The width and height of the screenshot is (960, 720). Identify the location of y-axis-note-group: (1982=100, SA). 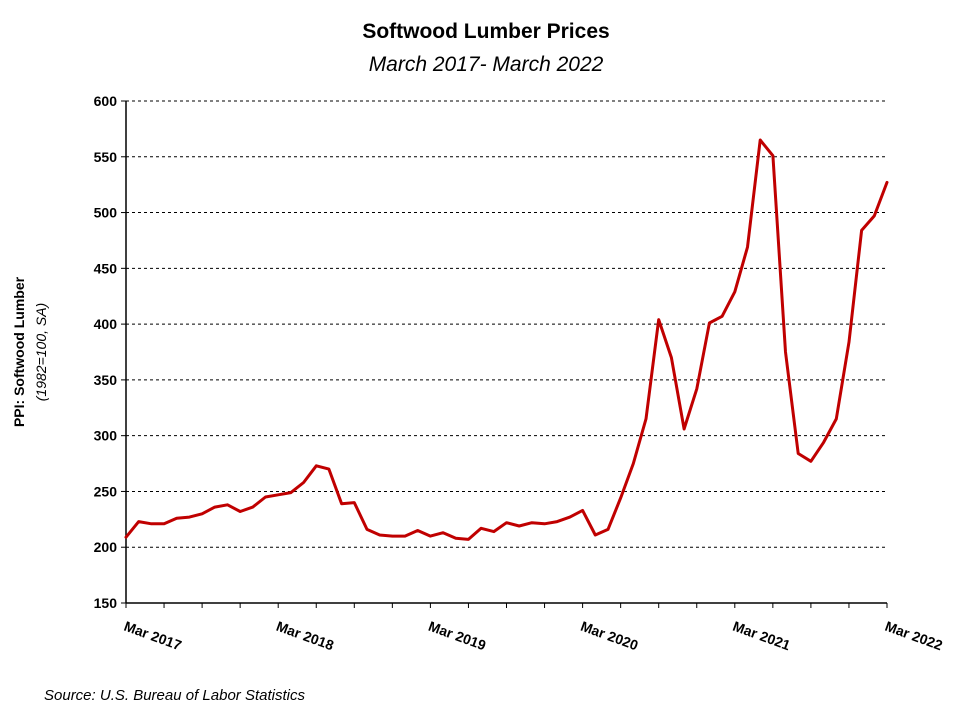
(41, 352).